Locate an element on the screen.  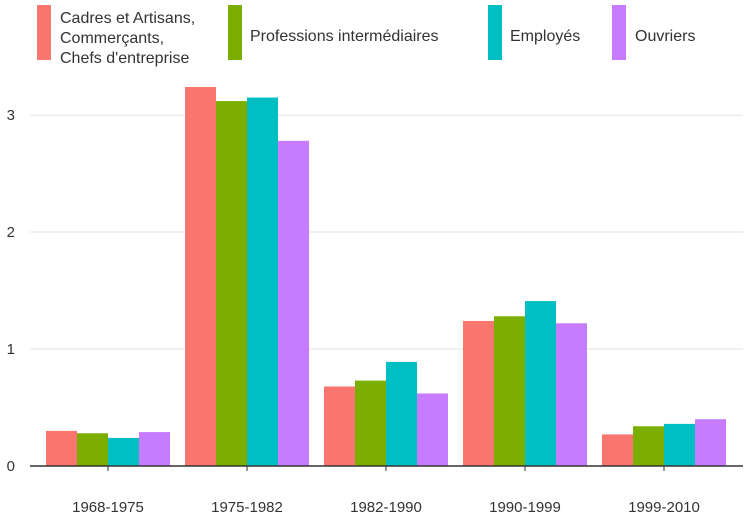
legend-item-1: Professions intermédiaires is located at coordinates (333, 32).